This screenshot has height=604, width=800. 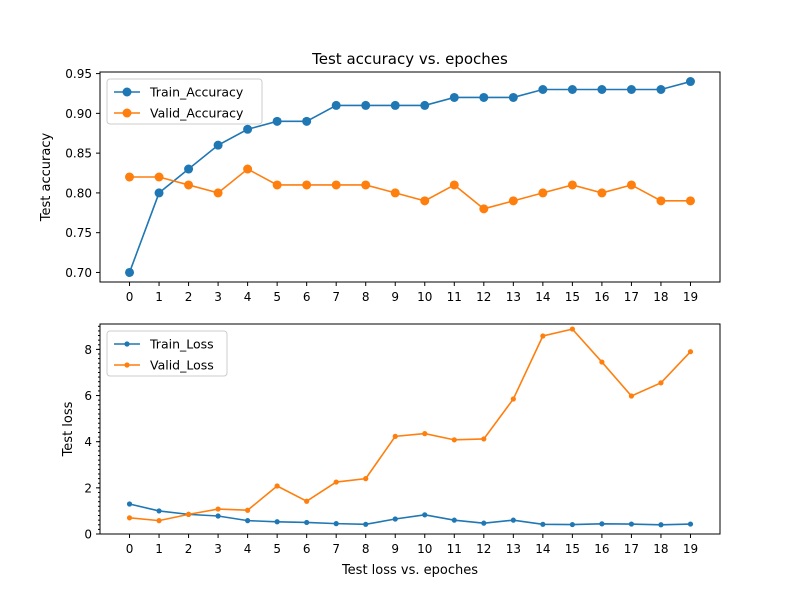 I want to click on chart1-xtick-label: 2, so click(x=189, y=297).